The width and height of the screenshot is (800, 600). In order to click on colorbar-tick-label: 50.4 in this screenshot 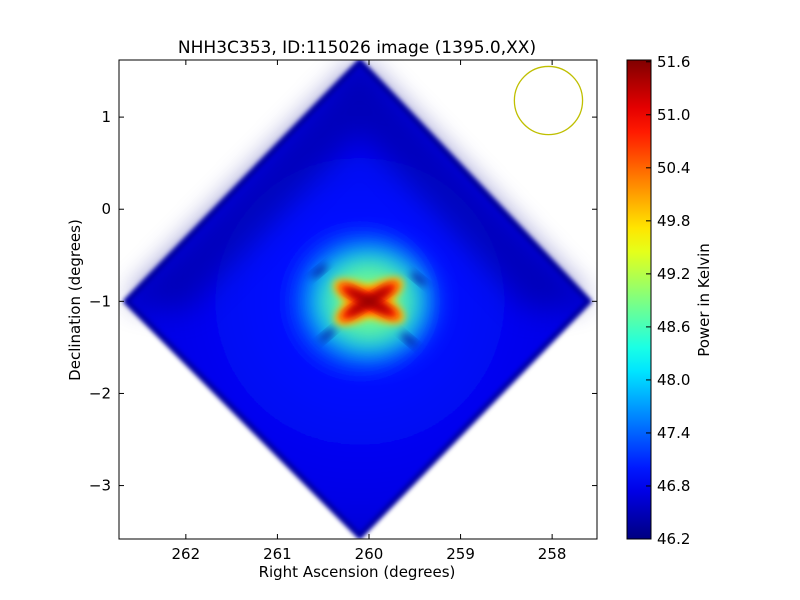, I will do `click(673, 168)`.